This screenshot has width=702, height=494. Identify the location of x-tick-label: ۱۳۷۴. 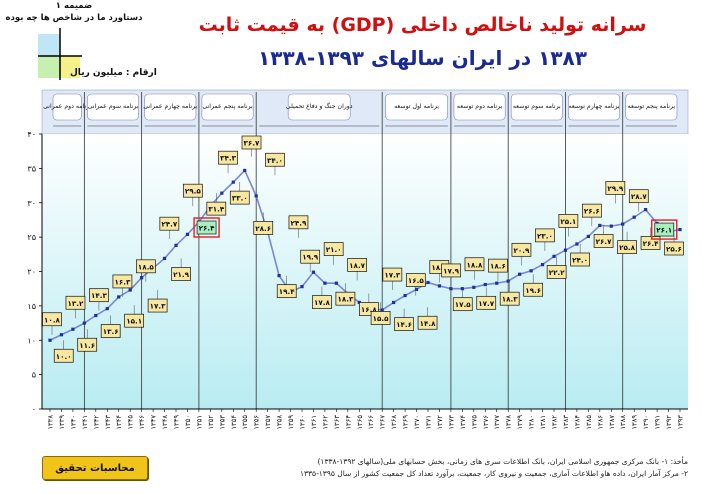
(463, 422).